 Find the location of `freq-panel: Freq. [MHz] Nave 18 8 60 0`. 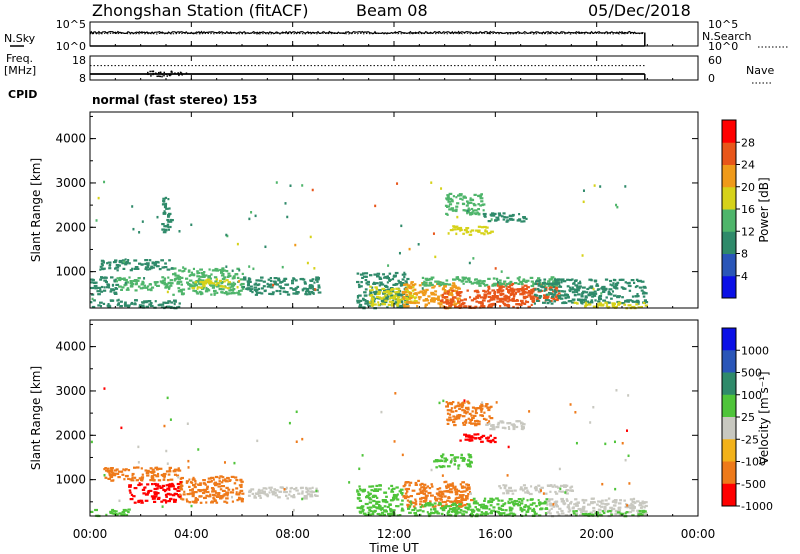

freq-panel: Freq. [MHz] Nave 18 8 60 0 is located at coordinates (389, 68).